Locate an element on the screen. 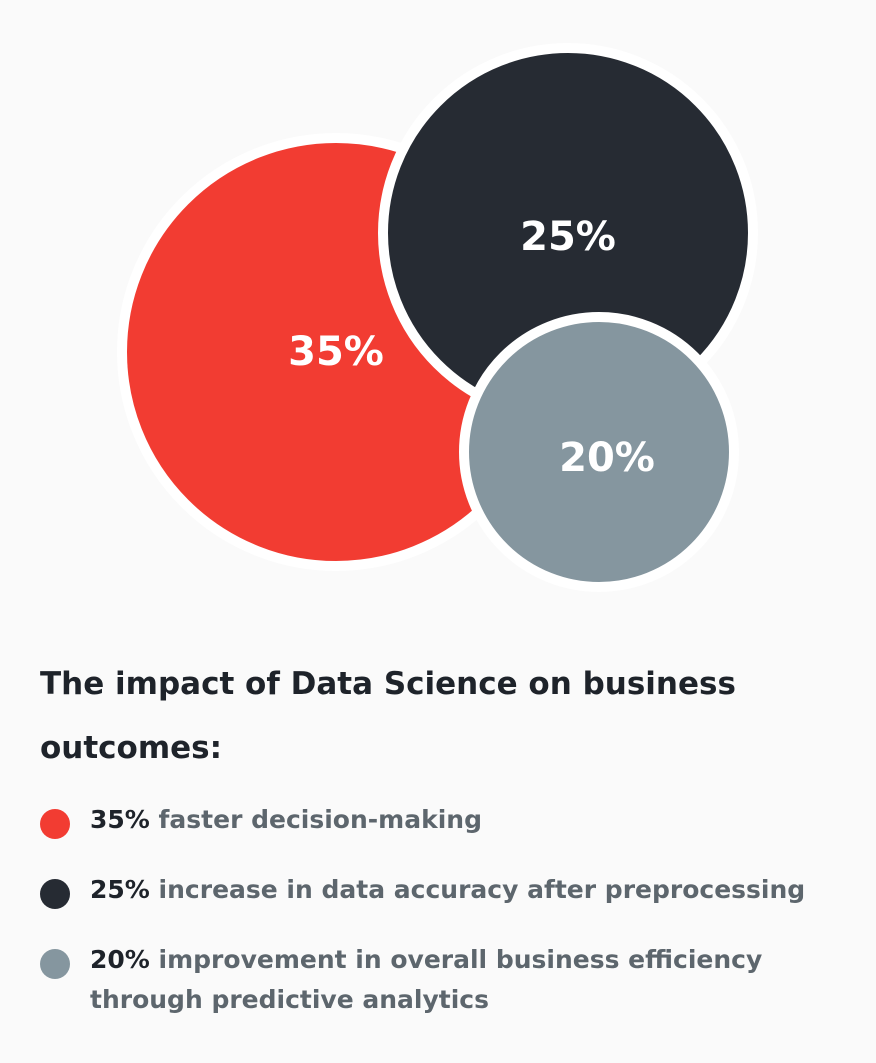 The width and height of the screenshot is (876, 1063). legend-value-25: 25% is located at coordinates (124, 889).